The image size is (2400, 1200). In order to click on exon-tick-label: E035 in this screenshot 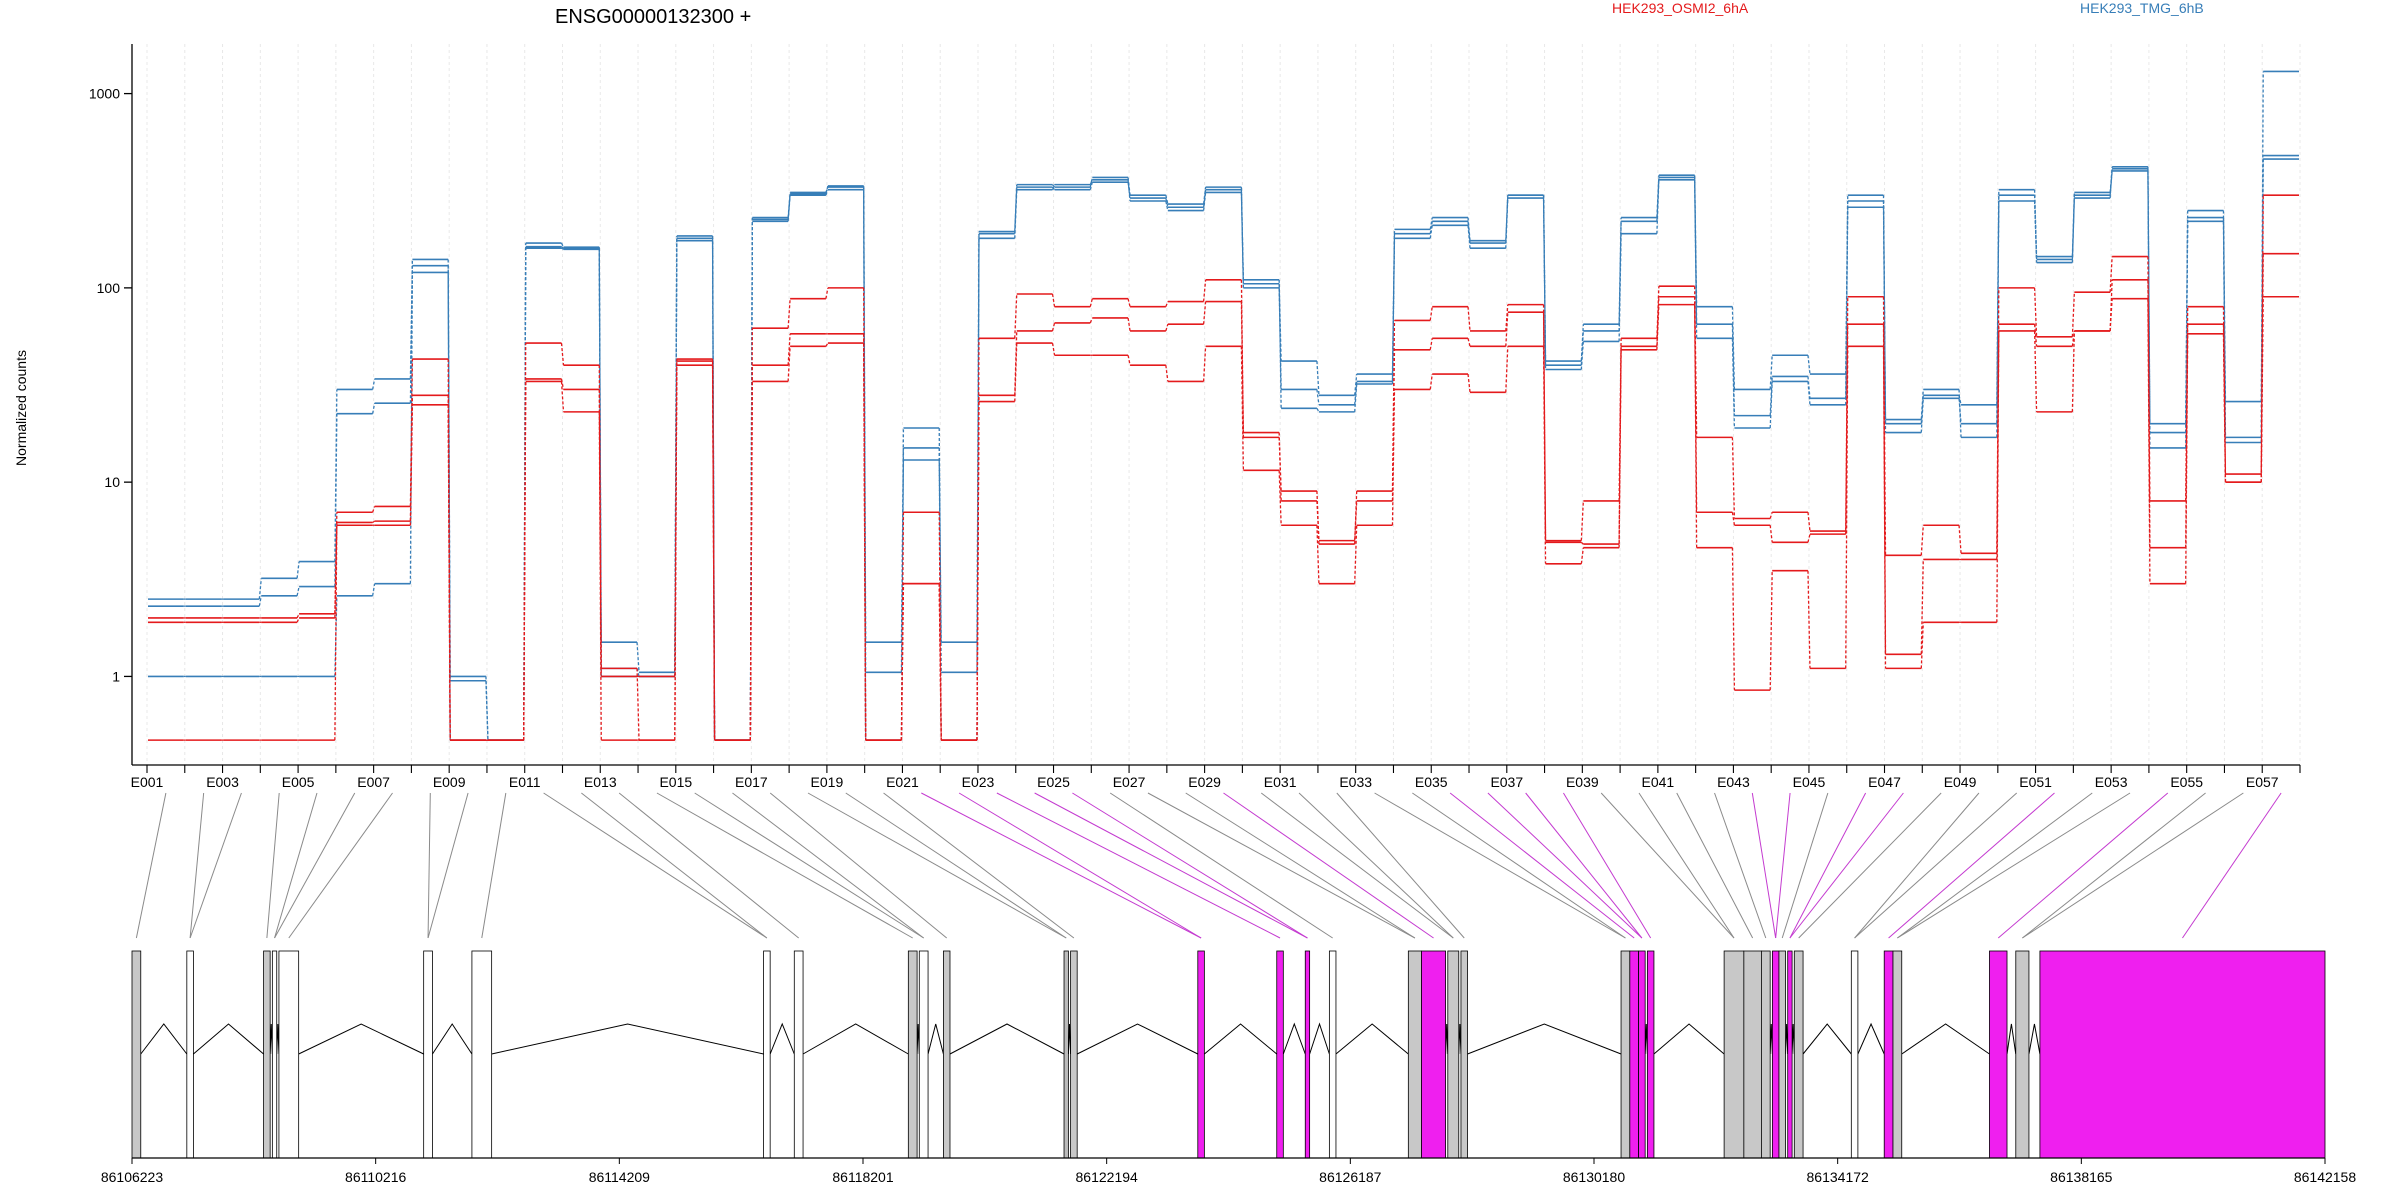, I will do `click(1431, 782)`.